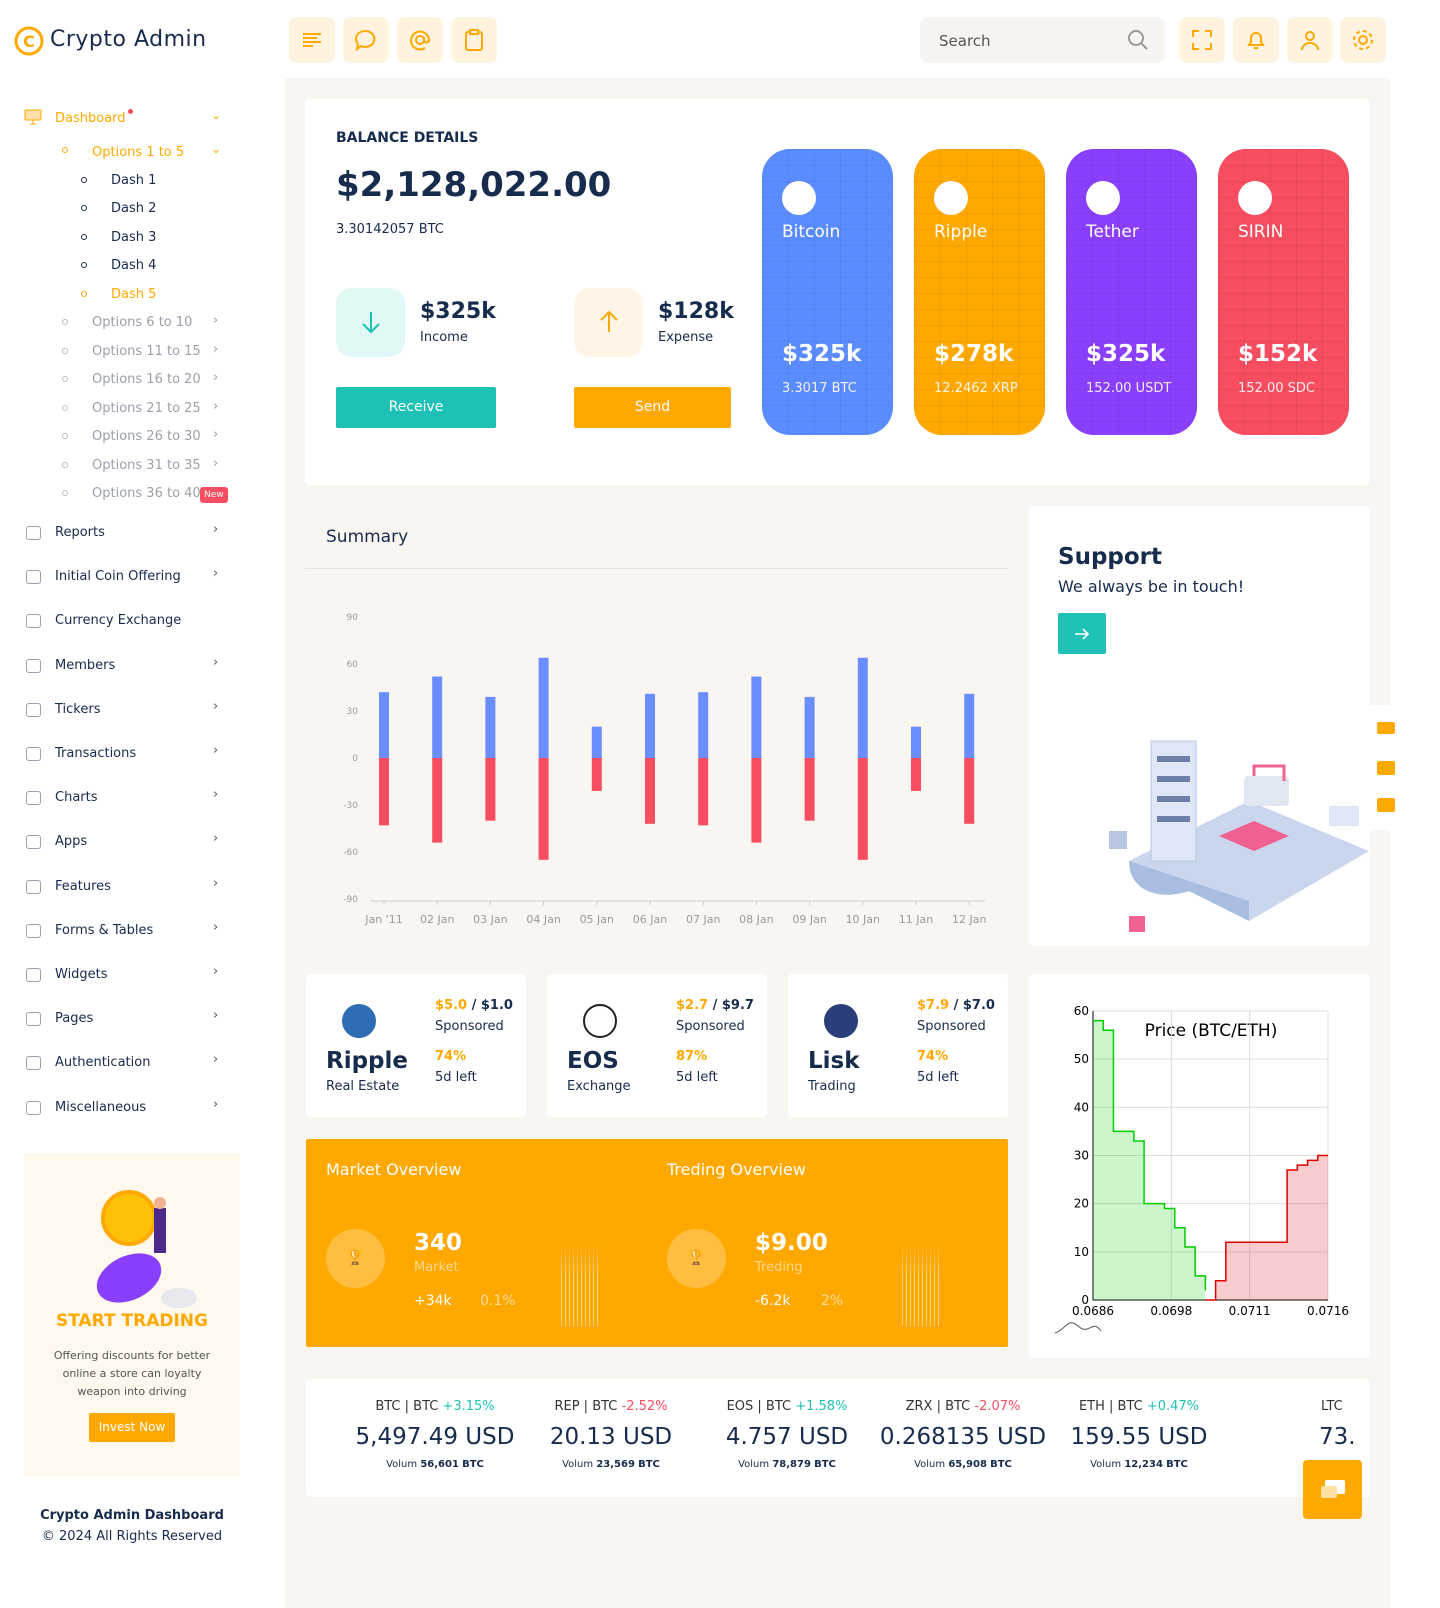  I want to click on nav-dashboard: Dashboard, so click(90, 118).